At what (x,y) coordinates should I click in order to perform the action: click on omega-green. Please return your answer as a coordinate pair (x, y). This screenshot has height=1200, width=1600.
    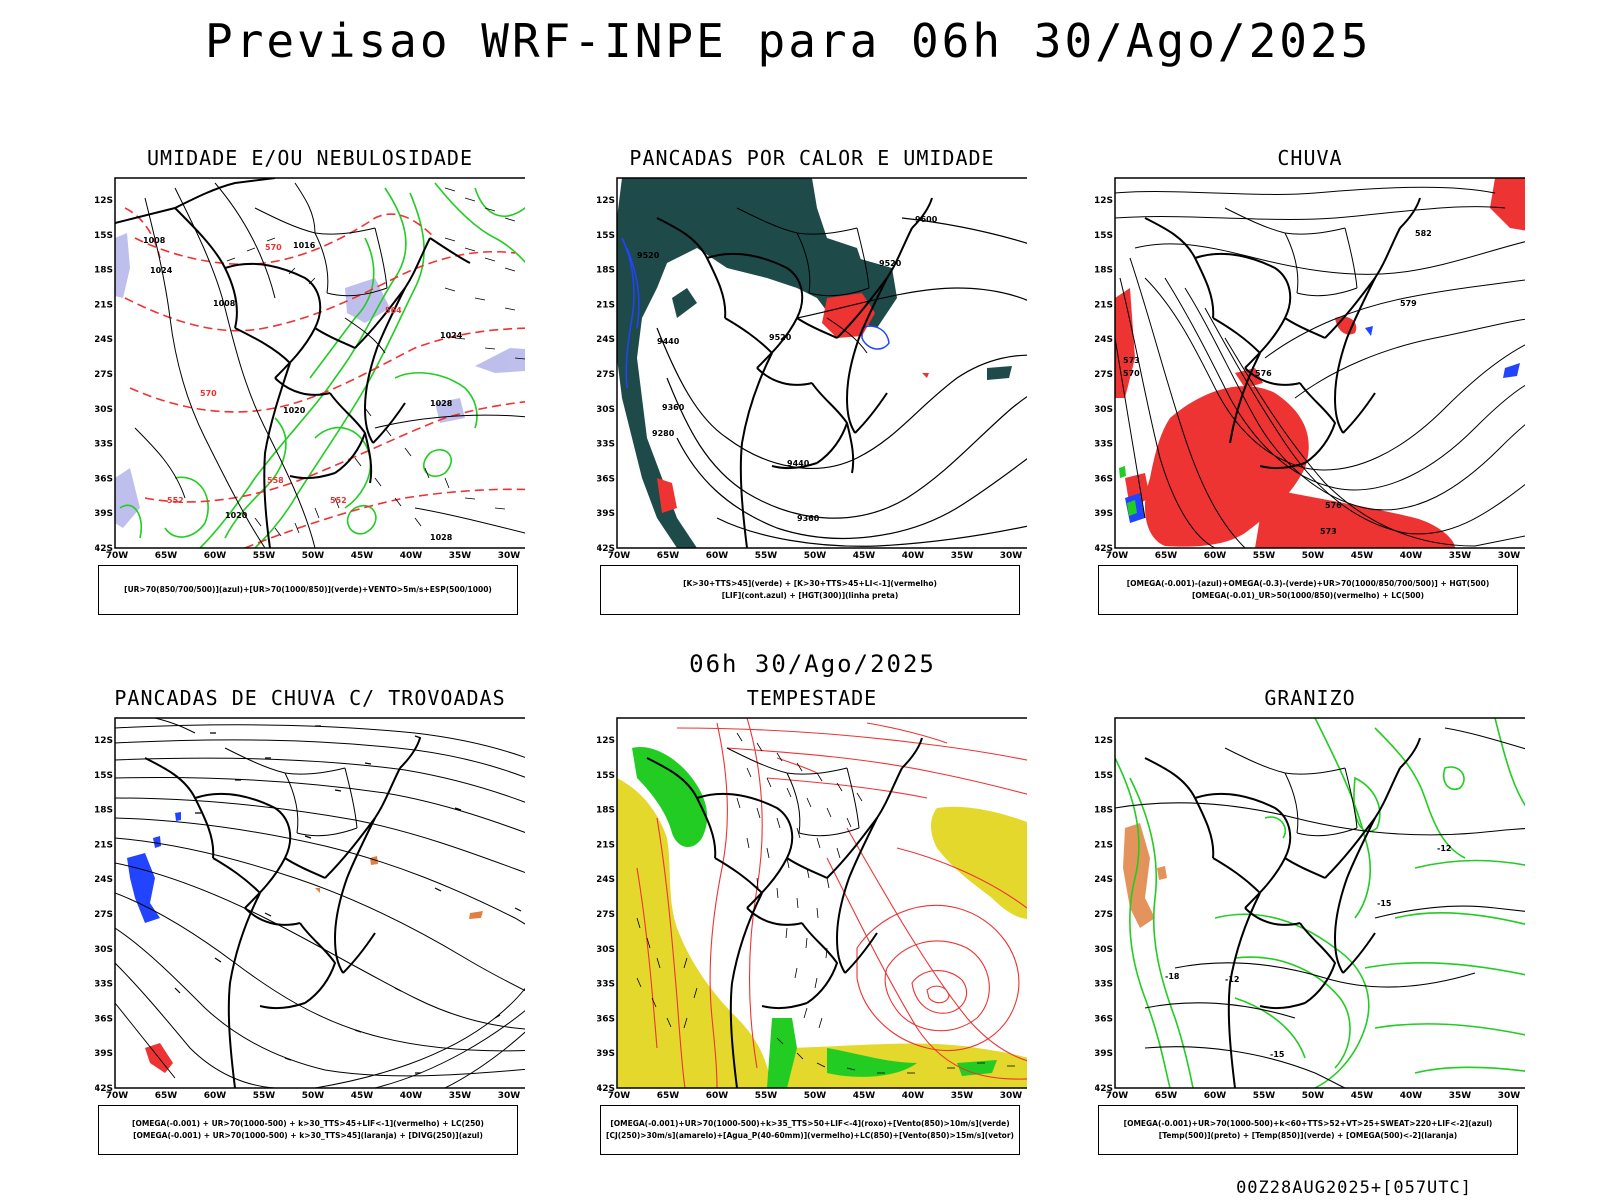
    Looking at the image, I should click on (1128, 491).